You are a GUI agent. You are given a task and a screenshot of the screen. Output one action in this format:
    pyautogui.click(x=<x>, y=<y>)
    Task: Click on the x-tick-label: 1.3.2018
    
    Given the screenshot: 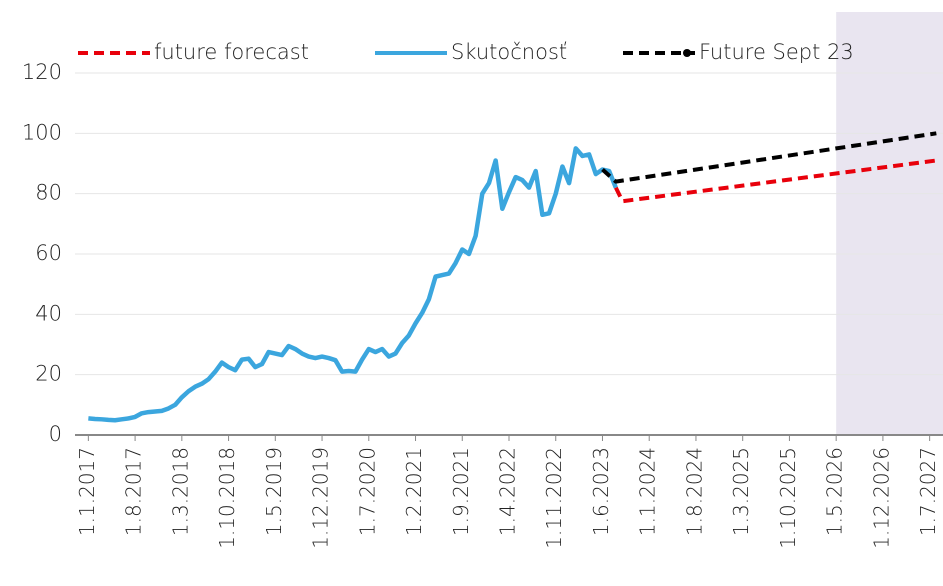 What is the action you would take?
    pyautogui.click(x=180, y=491)
    